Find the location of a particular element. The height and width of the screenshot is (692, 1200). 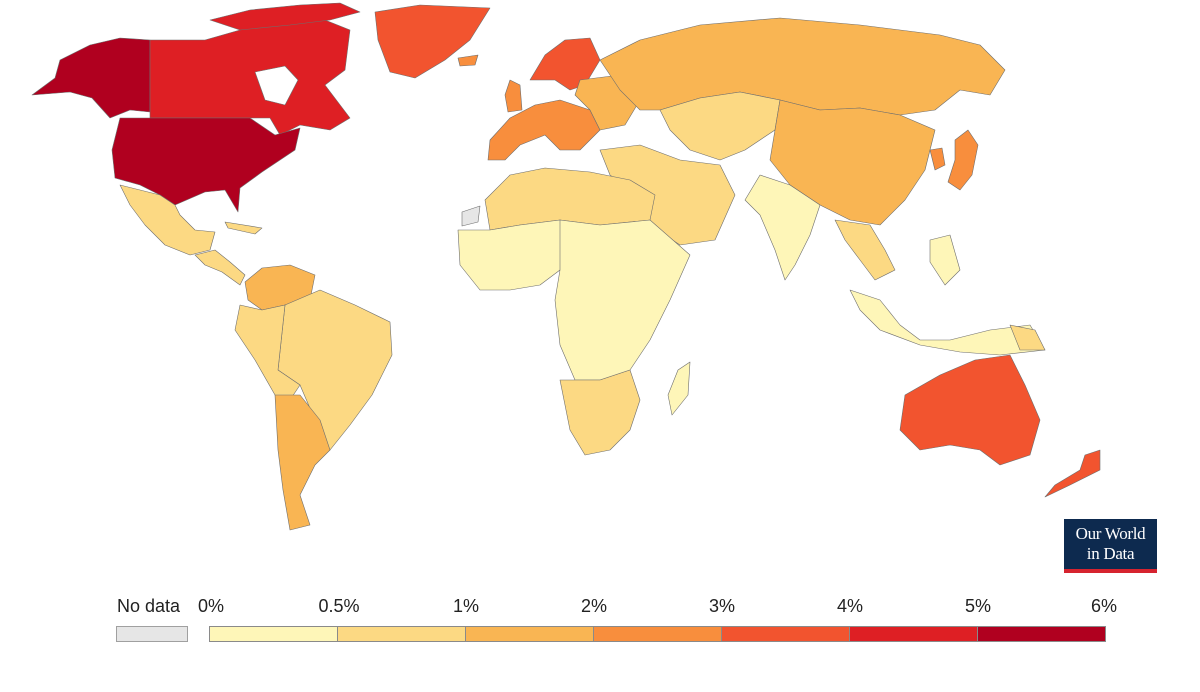

region-central-america is located at coordinates (220, 267).